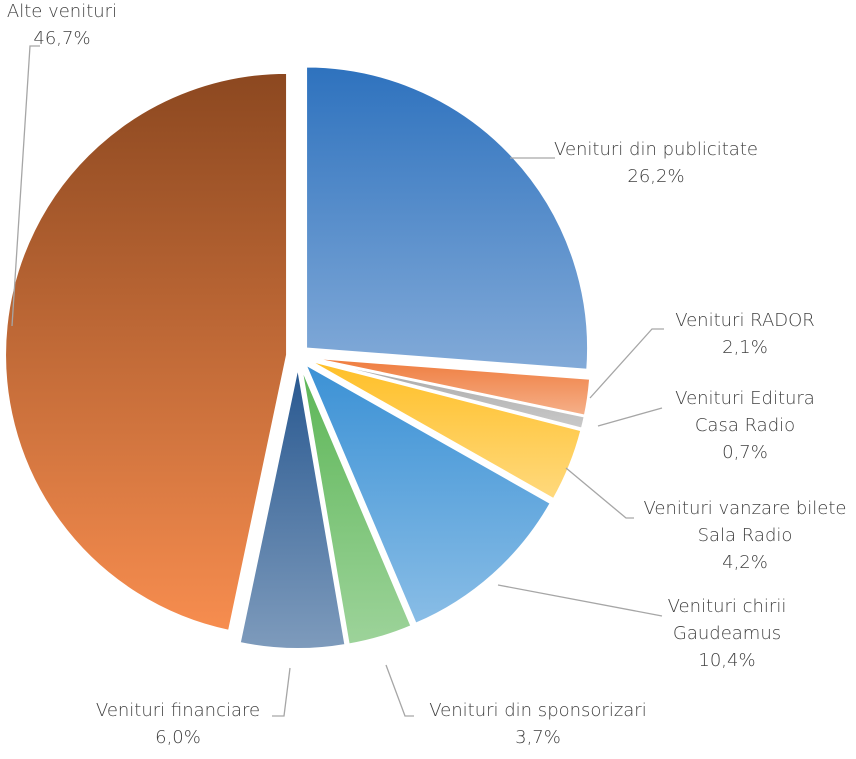 This screenshot has height=759, width=856. I want to click on slice-label: Venituri chirii Gaudeamus, so click(727, 620).